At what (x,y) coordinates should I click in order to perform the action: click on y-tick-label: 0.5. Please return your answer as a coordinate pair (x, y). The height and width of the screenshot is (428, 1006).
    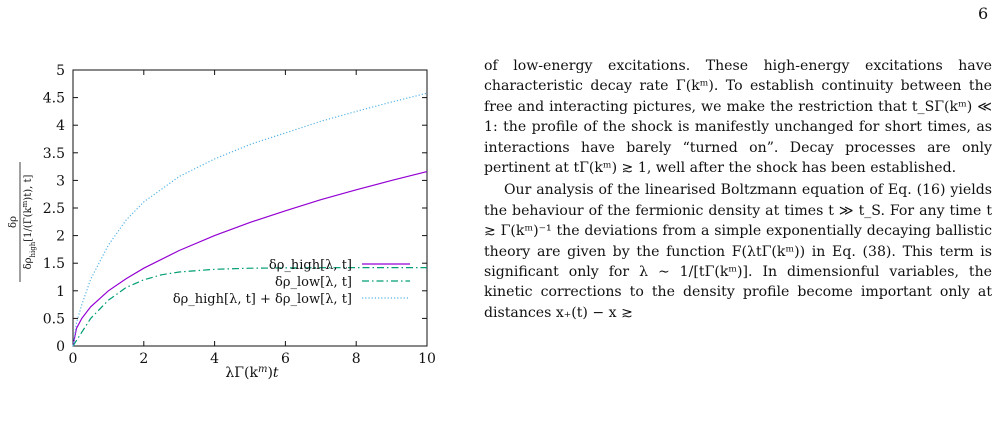
    Looking at the image, I should click on (54, 319).